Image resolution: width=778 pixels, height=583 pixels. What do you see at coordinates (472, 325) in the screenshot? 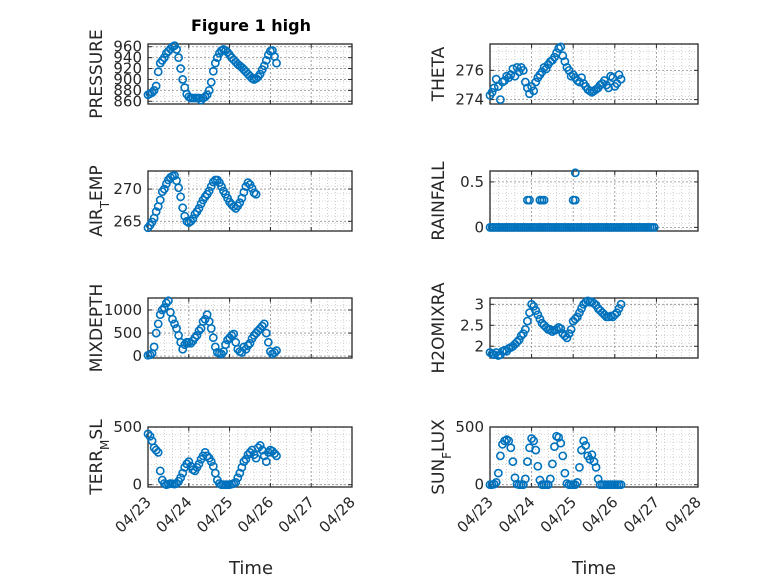
I see `y-tick-label: 2.5` at bounding box center [472, 325].